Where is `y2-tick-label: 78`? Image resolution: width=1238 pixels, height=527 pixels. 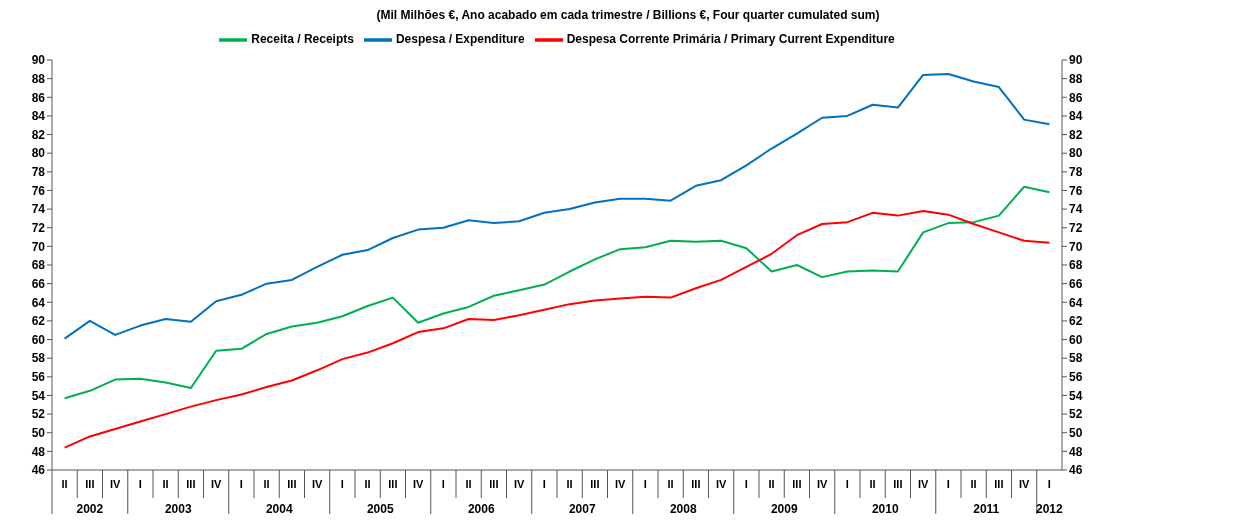
y2-tick-label: 78 is located at coordinates (1076, 172).